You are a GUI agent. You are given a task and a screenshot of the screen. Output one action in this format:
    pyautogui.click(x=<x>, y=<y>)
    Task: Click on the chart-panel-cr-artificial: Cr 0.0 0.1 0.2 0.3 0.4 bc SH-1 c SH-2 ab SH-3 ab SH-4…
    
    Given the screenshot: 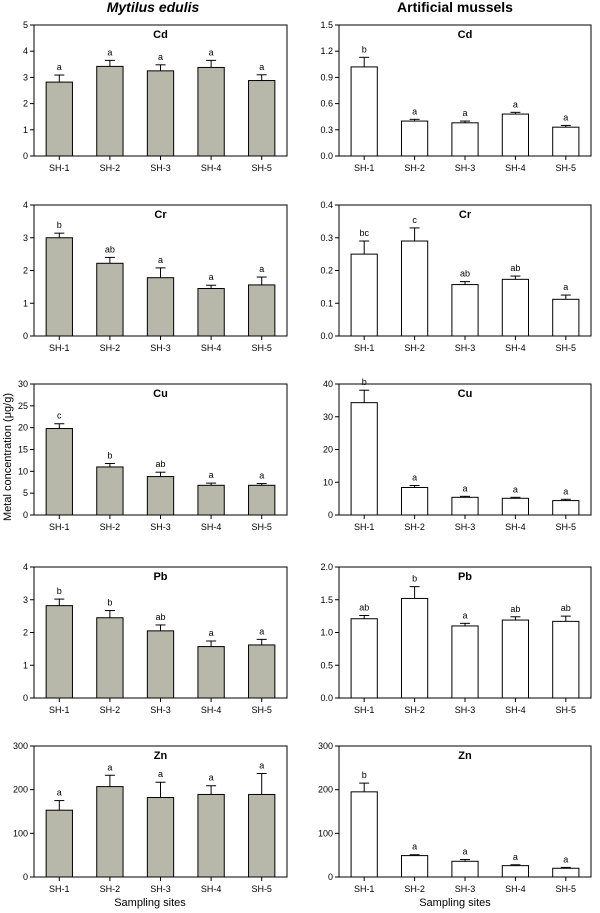 What is the action you would take?
    pyautogui.click(x=456, y=276)
    